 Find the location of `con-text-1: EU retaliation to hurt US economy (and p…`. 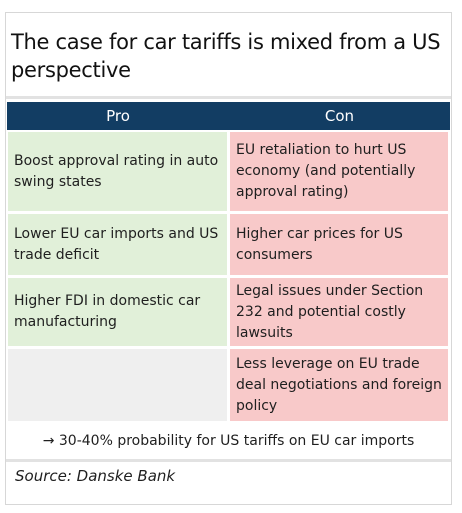

con-text-1: EU retaliation to hurt US economy (and p… is located at coordinates (326, 171).